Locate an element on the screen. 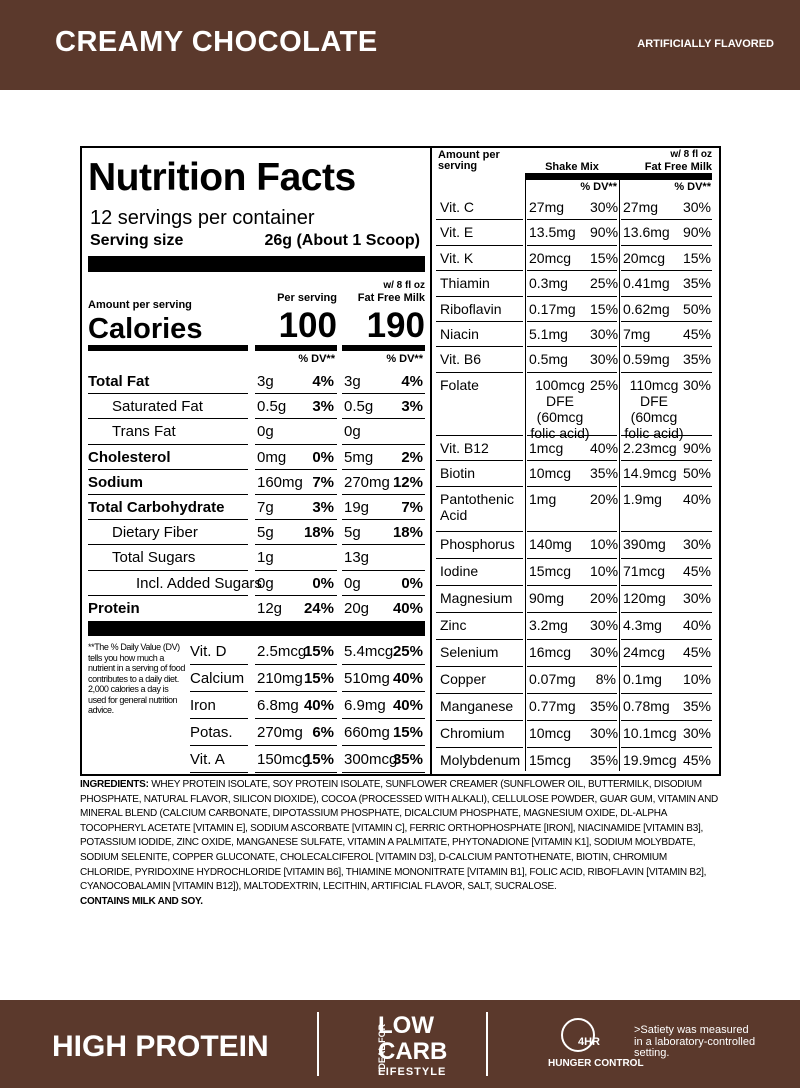  nutrient-name: Molybdenum is located at coordinates (480, 759).